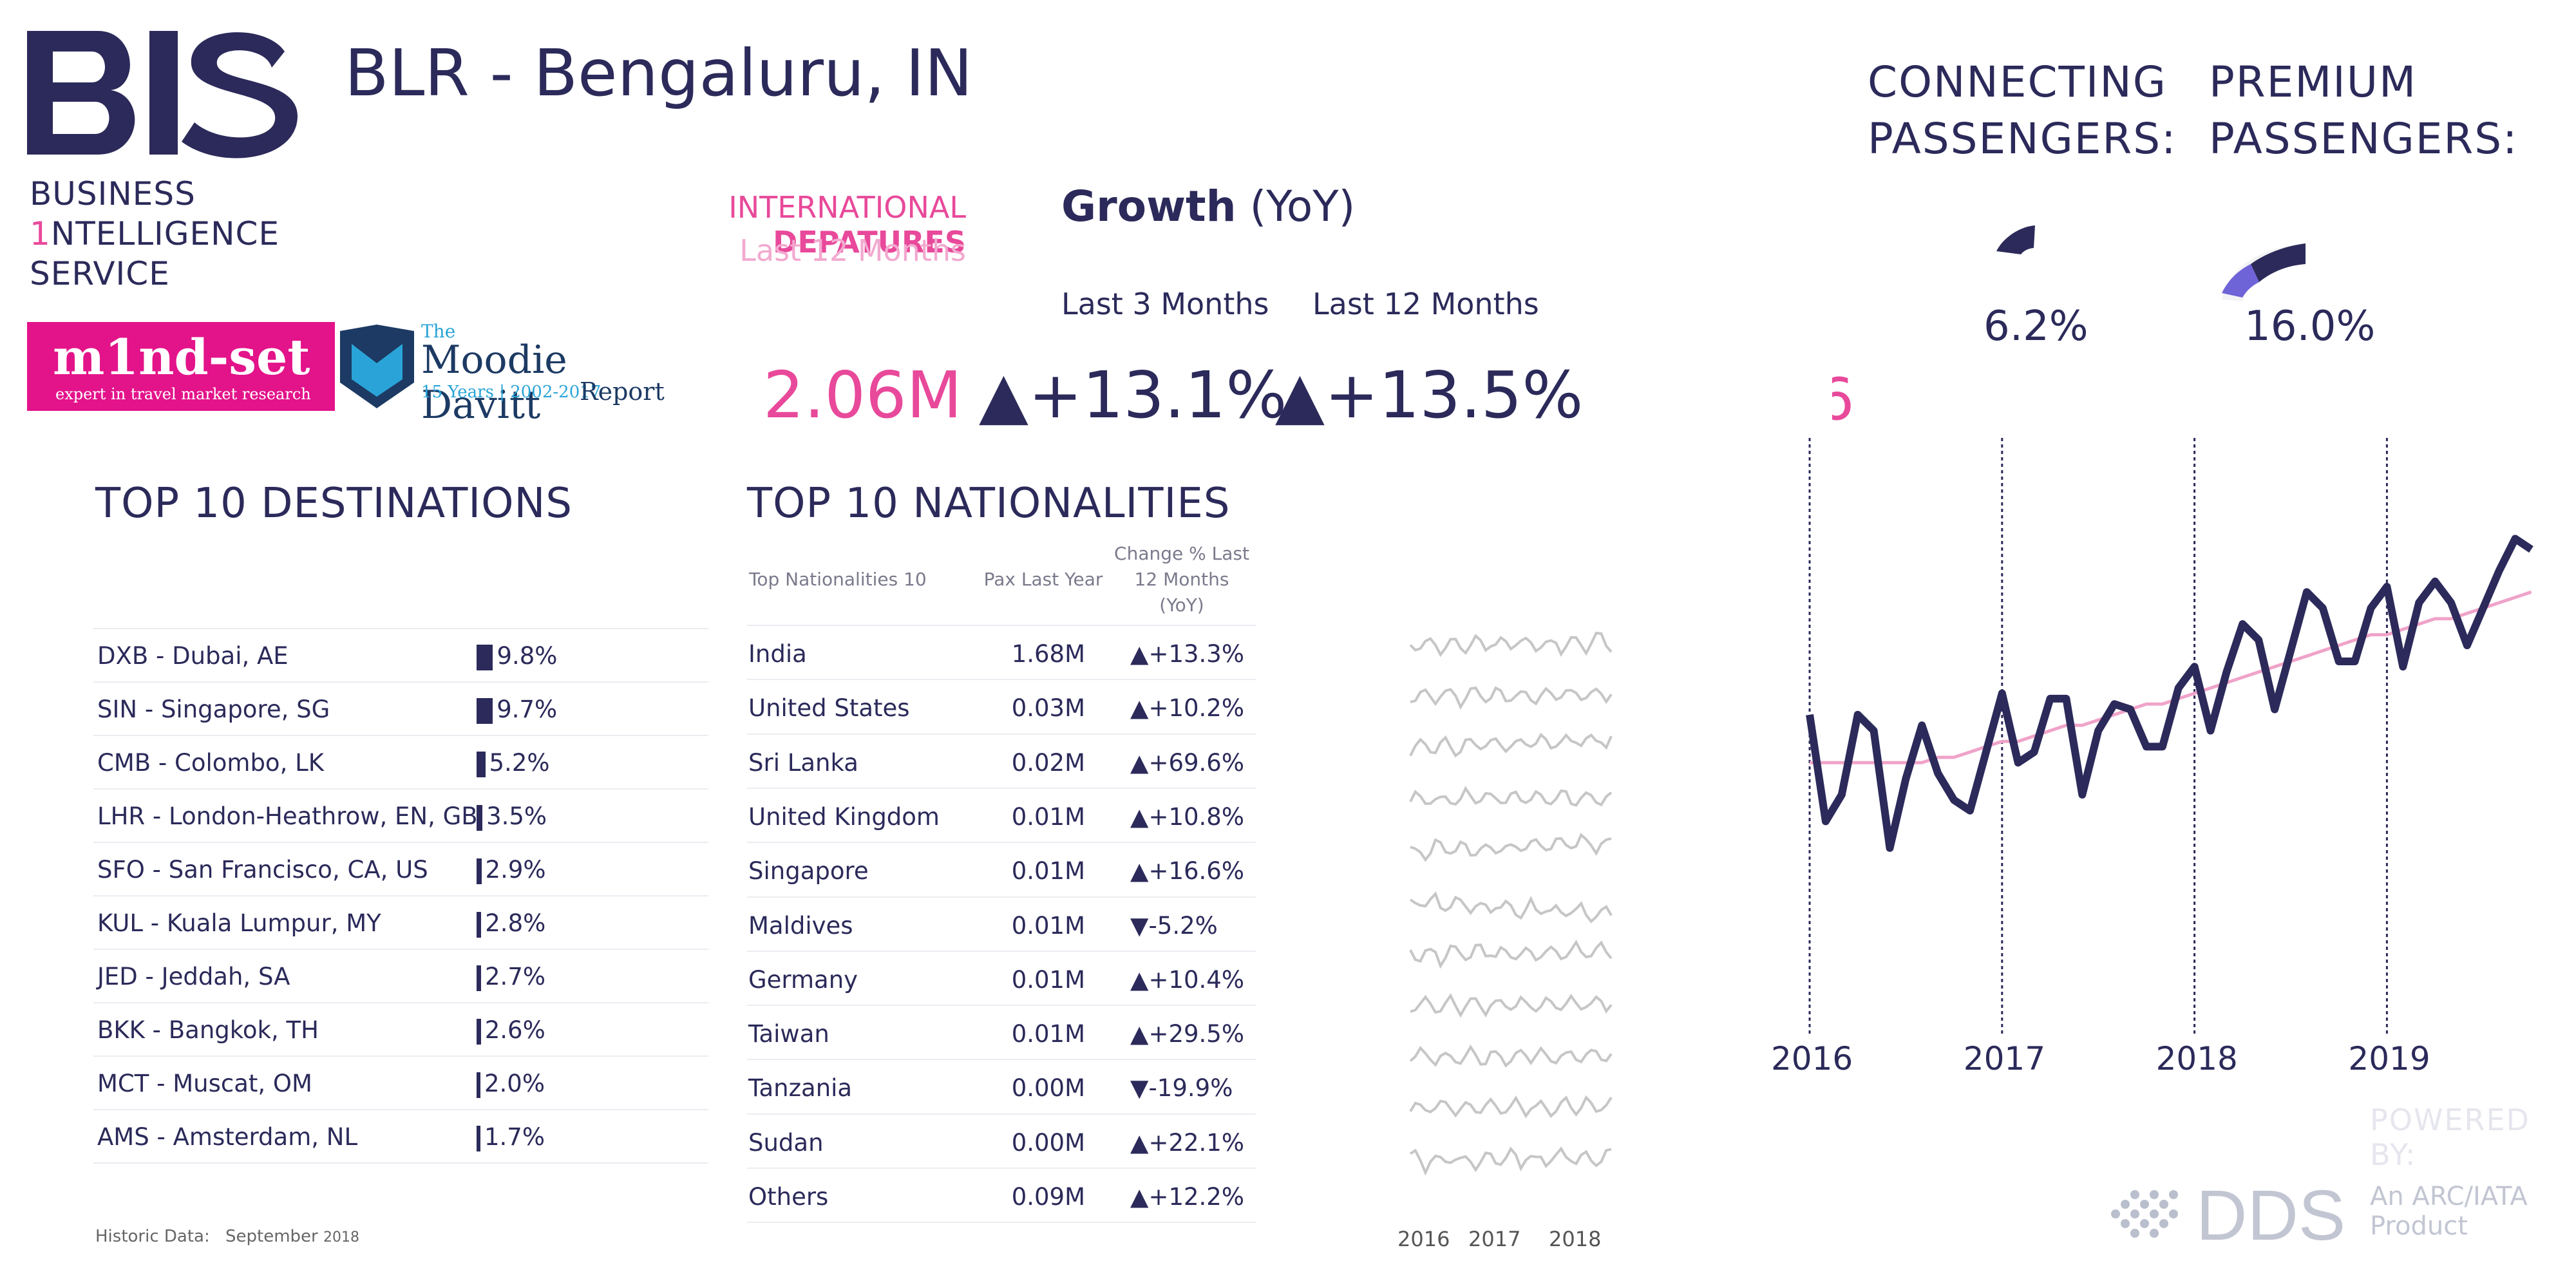 The height and width of the screenshot is (1288, 2576). What do you see at coordinates (852, 250) in the screenshot?
I see `departures-sublabel: Last 12 Months` at bounding box center [852, 250].